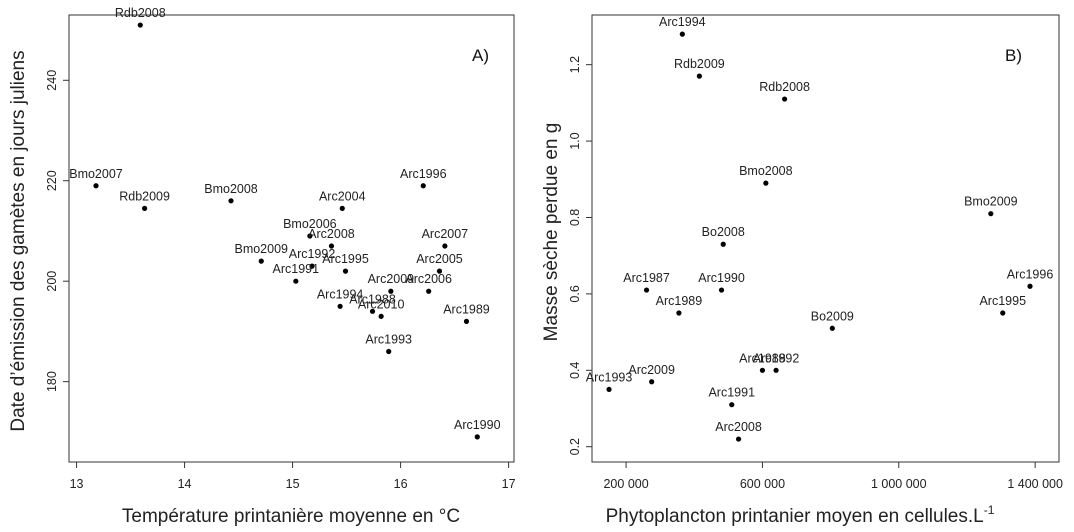 This screenshot has width=1074, height=532. What do you see at coordinates (721, 278) in the screenshot?
I see `panel-b-point-label: Arc1990` at bounding box center [721, 278].